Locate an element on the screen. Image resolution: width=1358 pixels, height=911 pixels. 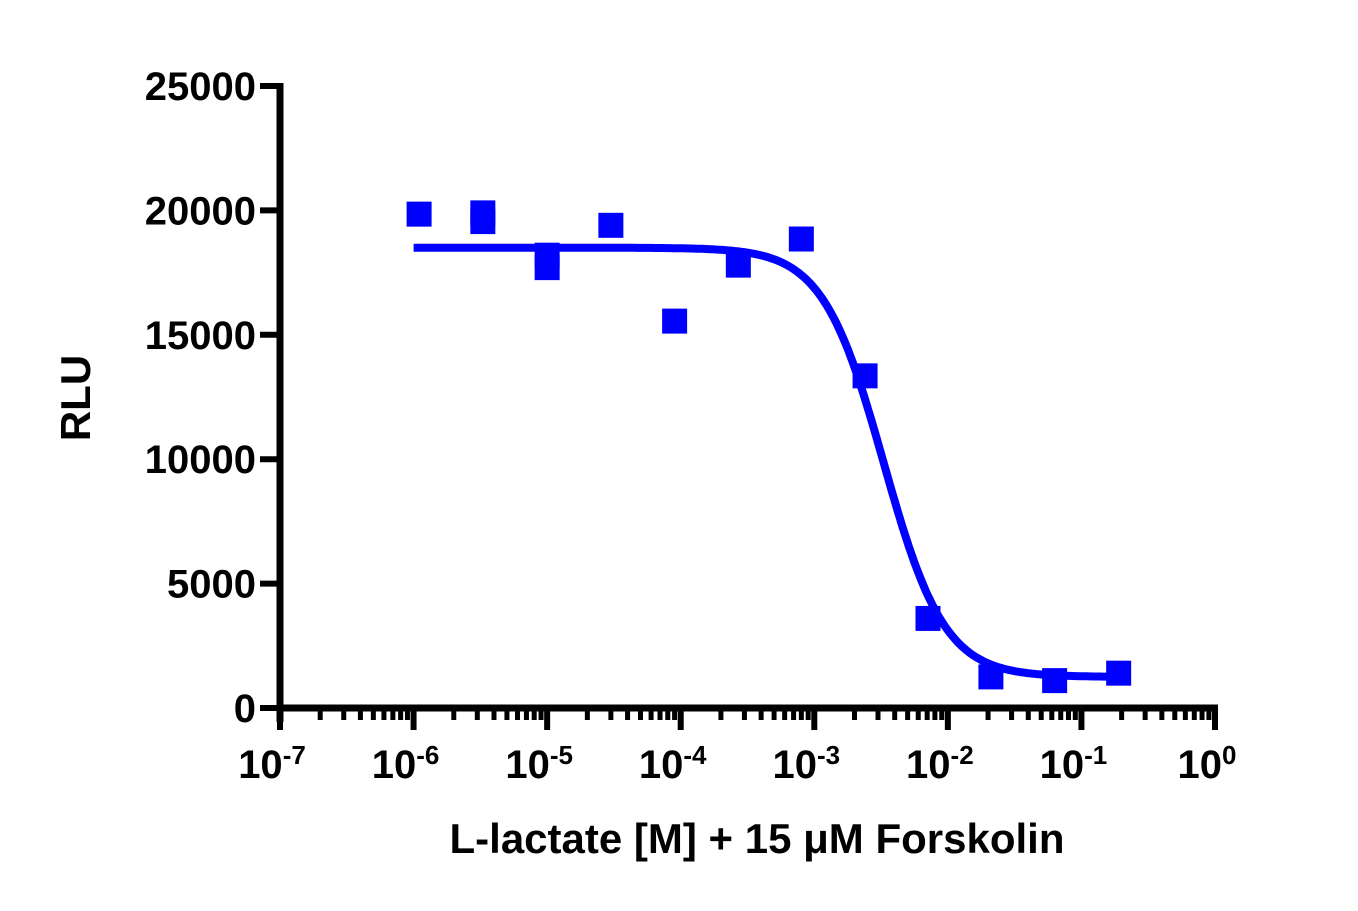
y-tick-label: 10000 is located at coordinates (200, 460).